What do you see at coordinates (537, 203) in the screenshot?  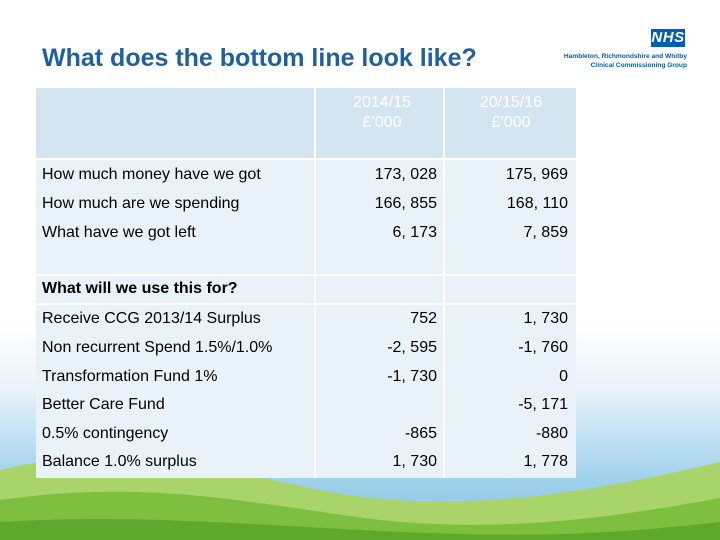 I see `value-2015-16: 168, 110` at bounding box center [537, 203].